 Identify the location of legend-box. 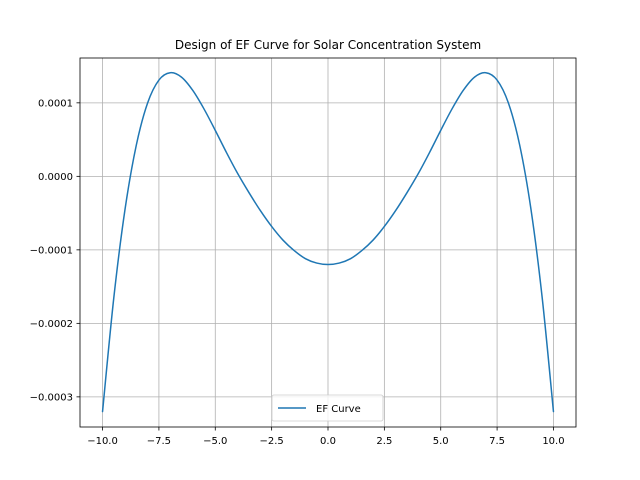
(327, 408).